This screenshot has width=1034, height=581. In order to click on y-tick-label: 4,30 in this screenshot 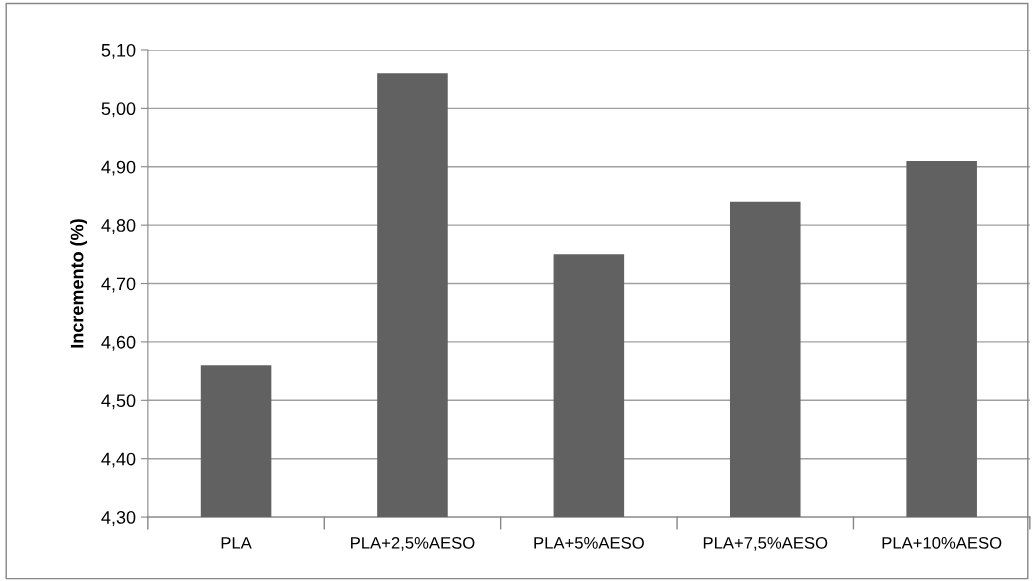, I will do `click(118, 518)`.